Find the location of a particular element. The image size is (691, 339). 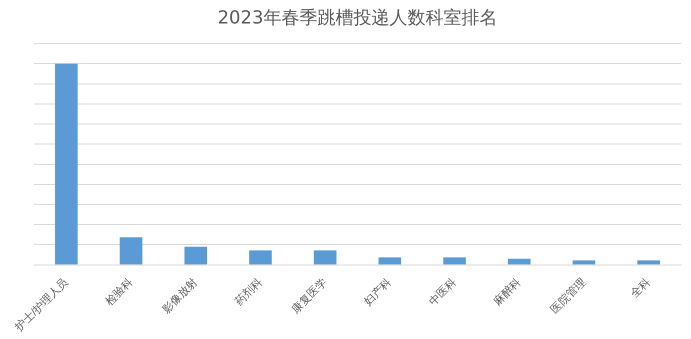

x-tick-label: 全科 is located at coordinates (640, 288).